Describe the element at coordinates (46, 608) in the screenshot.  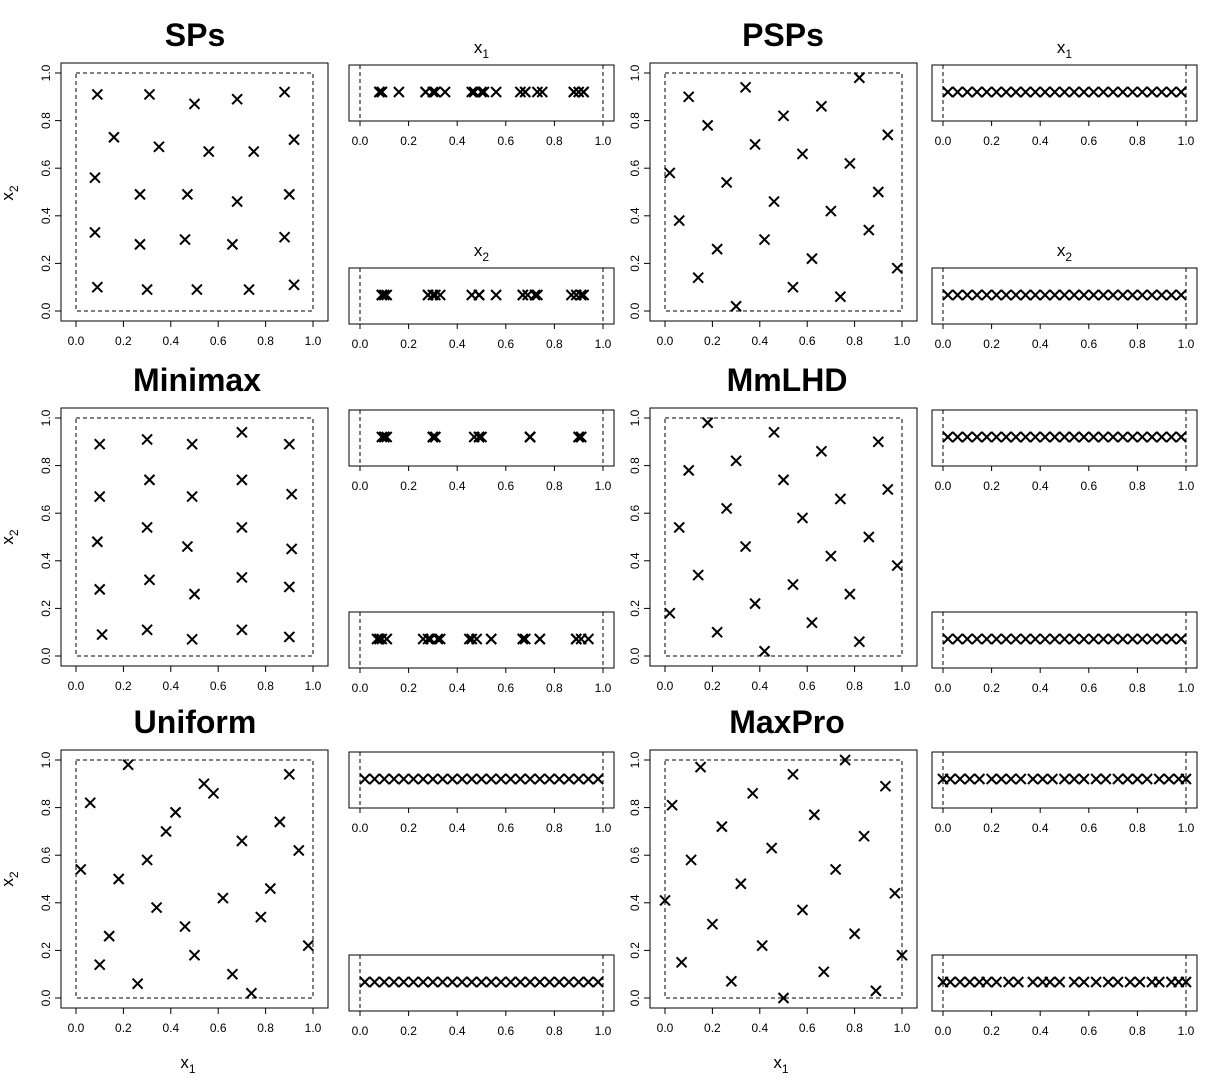
I see `y-tick-label: 0.2` at that location.